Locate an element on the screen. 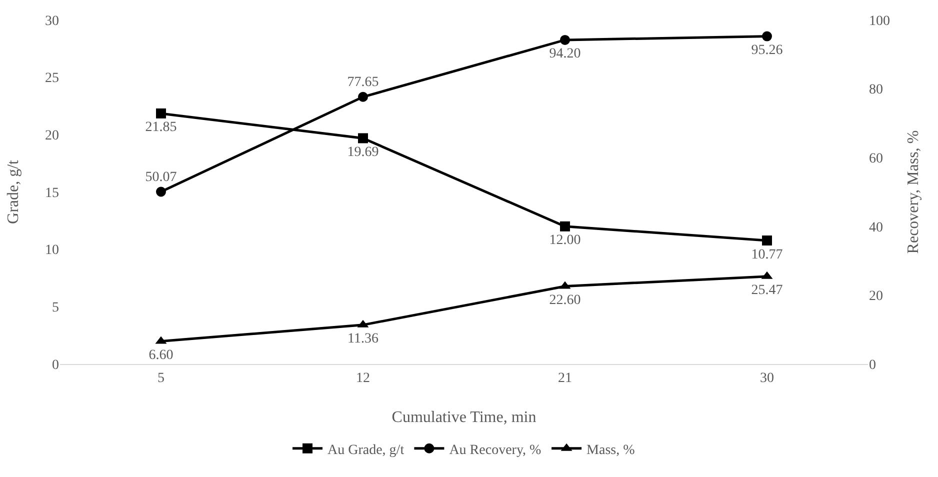 This screenshot has width=938, height=477. x-tick-label: 21 is located at coordinates (565, 378).